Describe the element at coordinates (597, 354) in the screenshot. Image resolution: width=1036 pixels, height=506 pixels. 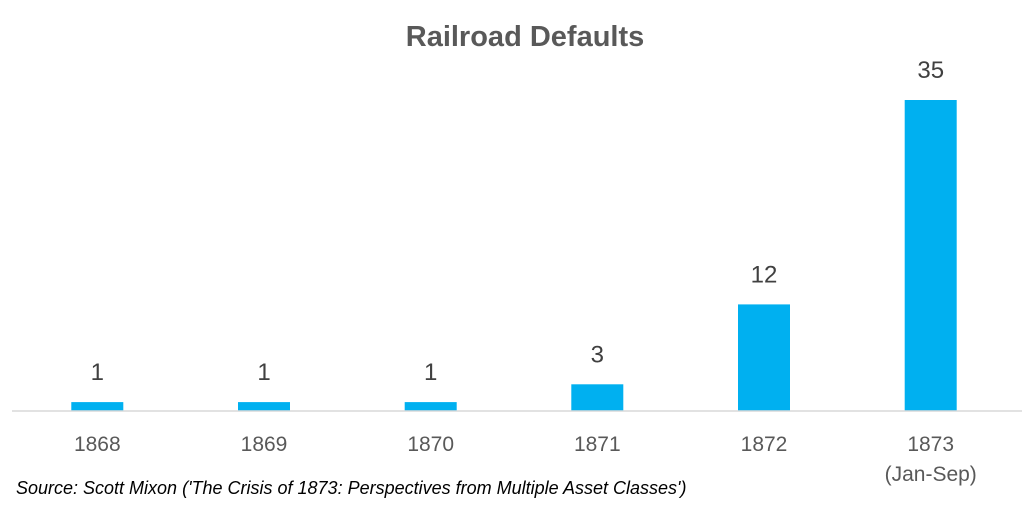
I see `data-label-1871: 3` at that location.